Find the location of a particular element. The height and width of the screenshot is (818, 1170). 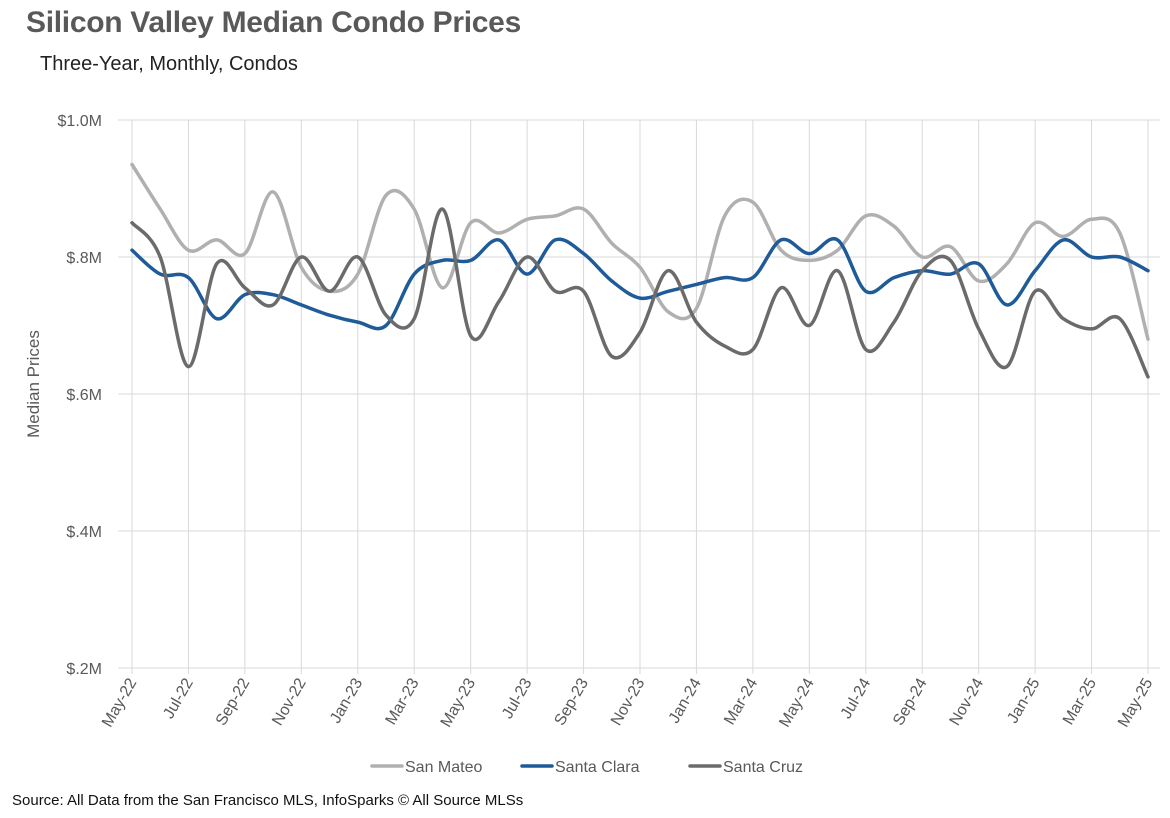

y-tick-label: $1.0M is located at coordinates (80, 121).